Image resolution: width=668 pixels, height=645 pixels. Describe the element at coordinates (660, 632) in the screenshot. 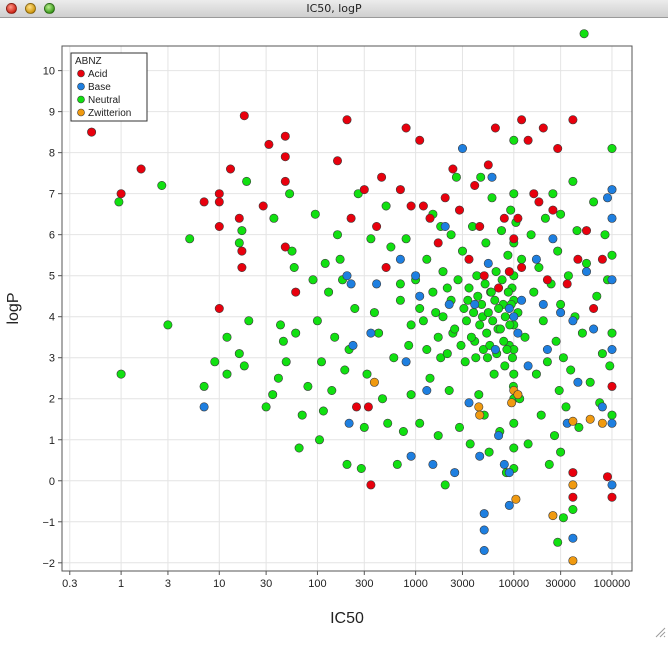

I see `resize-grip-icon` at that location.